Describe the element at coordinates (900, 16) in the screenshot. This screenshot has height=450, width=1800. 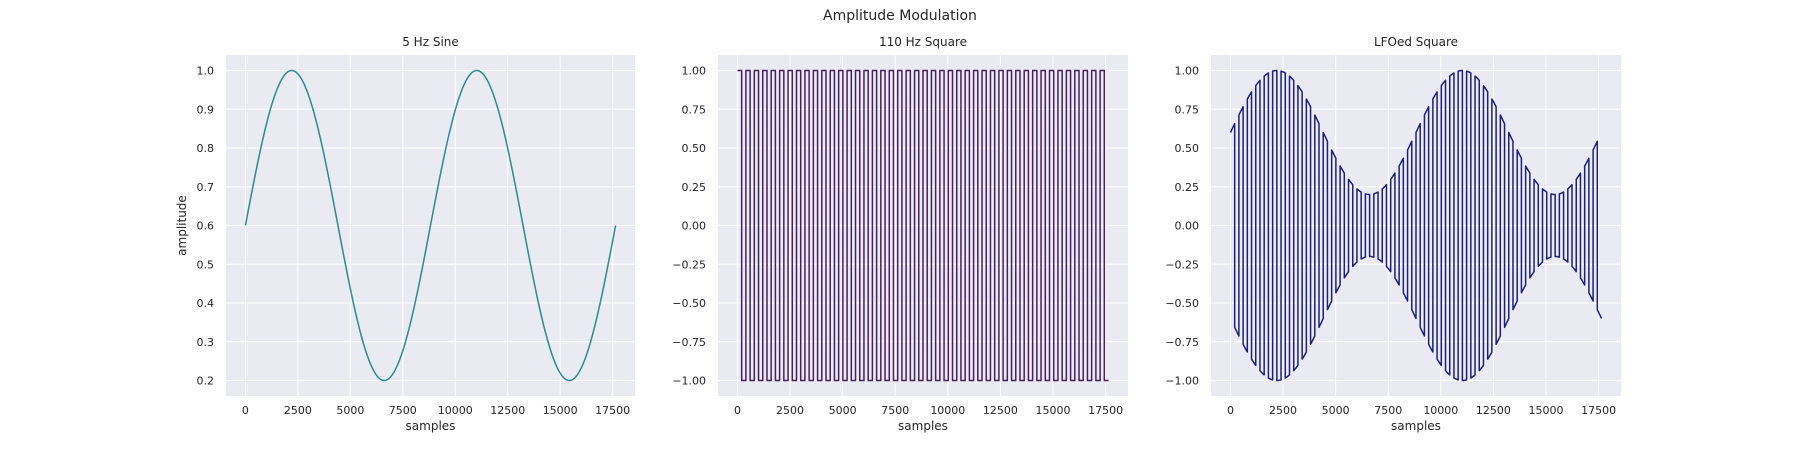
I see `figure-title: Amplitude Modulation` at that location.